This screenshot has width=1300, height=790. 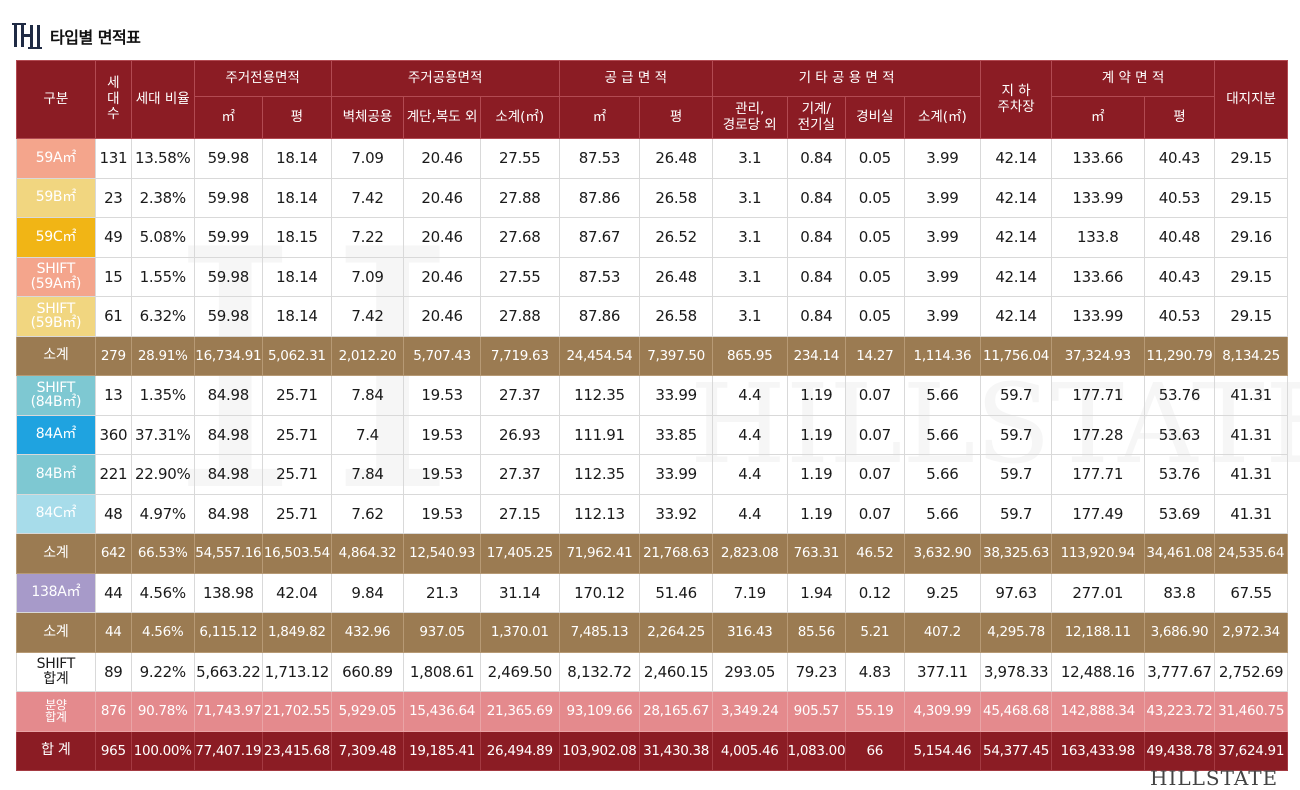 I want to click on table-cell: 2,469.50, so click(x=519, y=671).